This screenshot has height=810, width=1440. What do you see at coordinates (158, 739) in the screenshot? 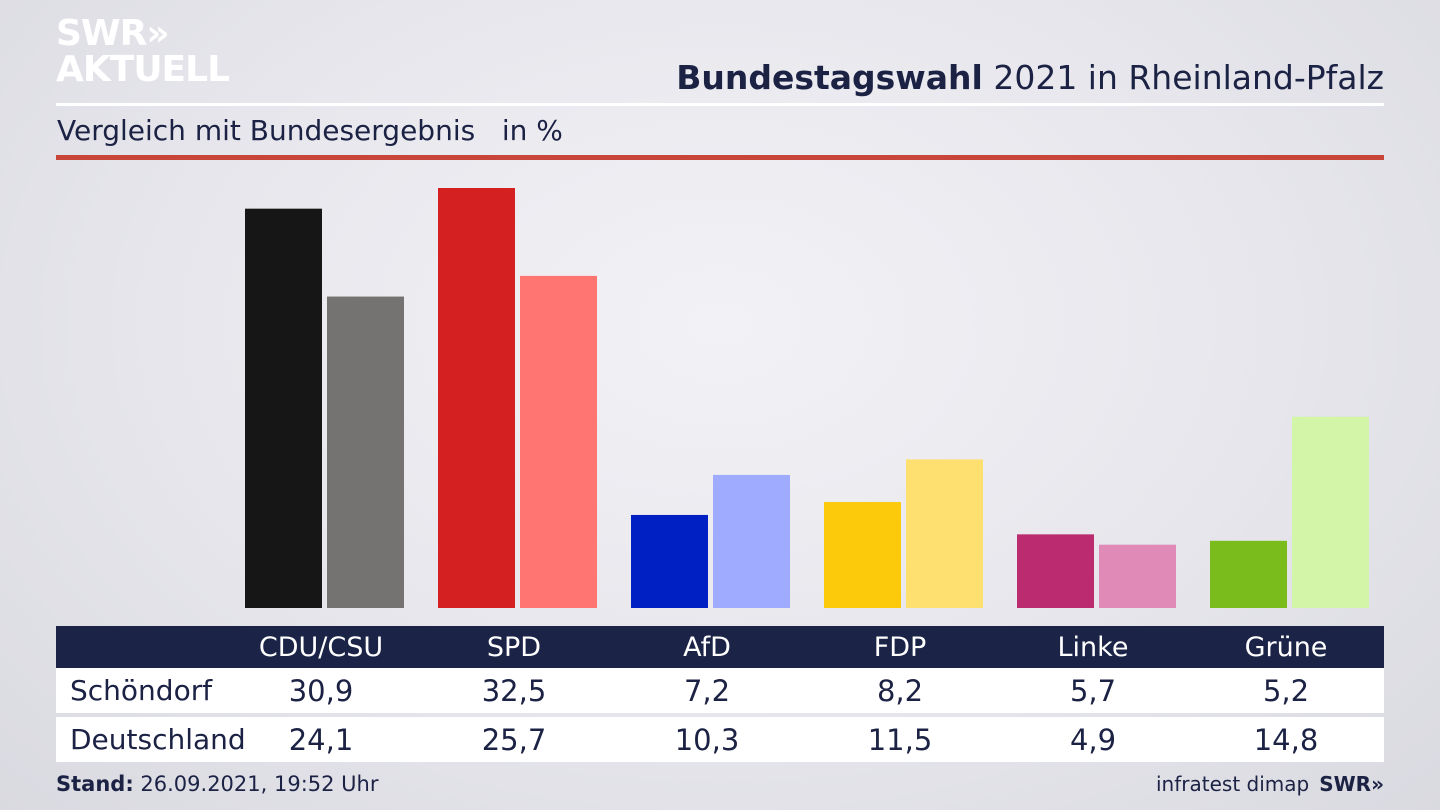
I see `row-label: Deutschland` at bounding box center [158, 739].